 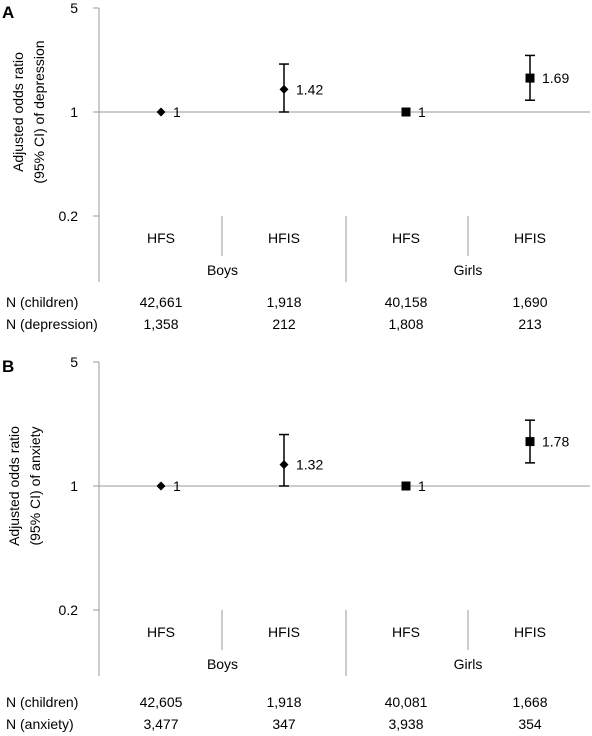 I want to click on data-label: 1.69, so click(x=555, y=78).